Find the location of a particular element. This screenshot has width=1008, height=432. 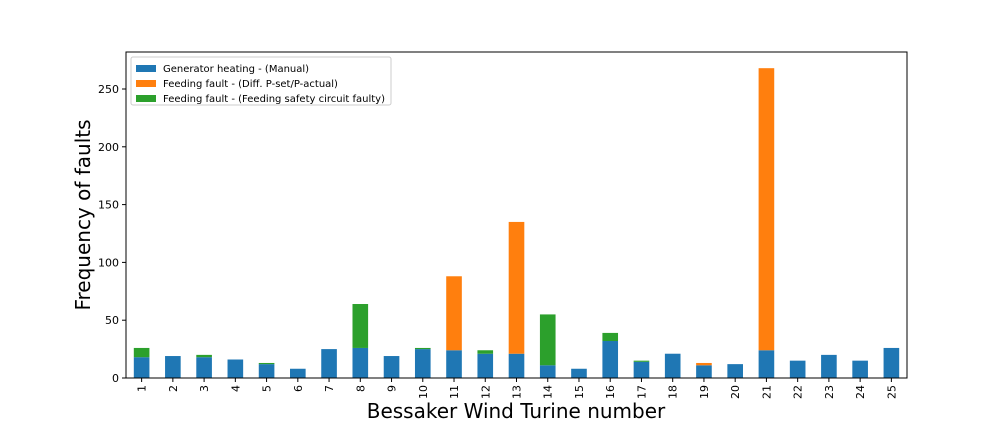

x-tick-label: 11 is located at coordinates (454, 392).